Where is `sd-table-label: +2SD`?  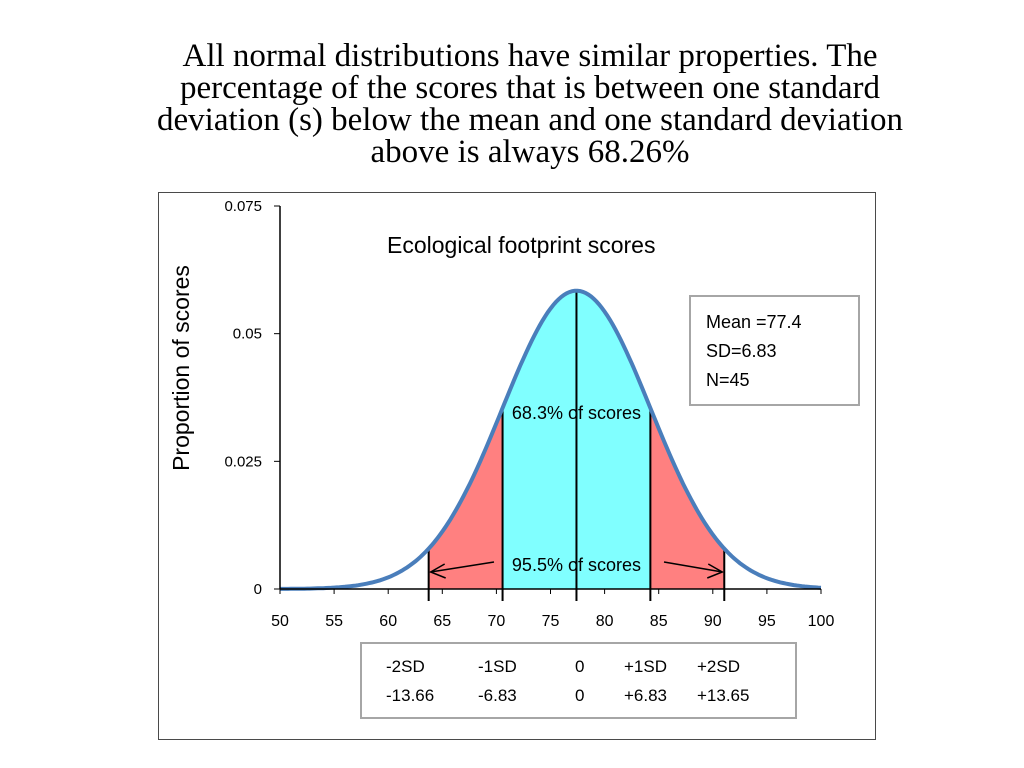
sd-table-label: +2SD is located at coordinates (718, 666).